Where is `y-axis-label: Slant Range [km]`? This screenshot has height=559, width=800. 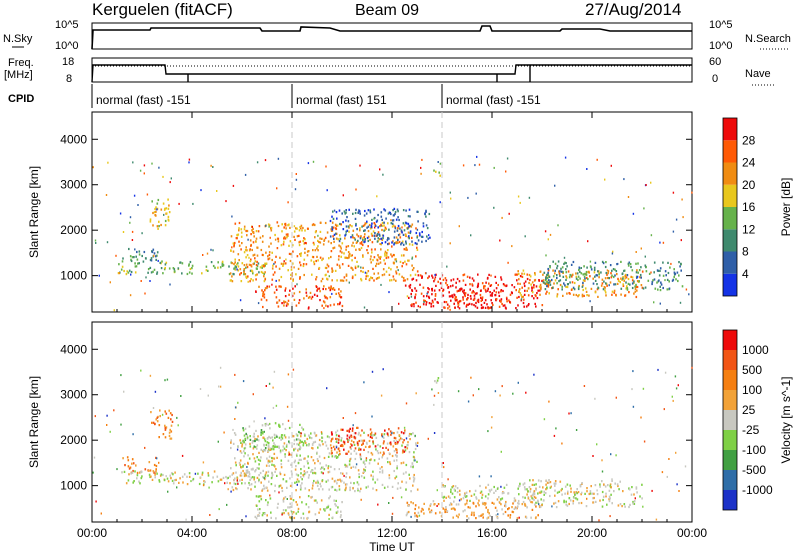 y-axis-label: Slant Range [km] is located at coordinates (34, 212).